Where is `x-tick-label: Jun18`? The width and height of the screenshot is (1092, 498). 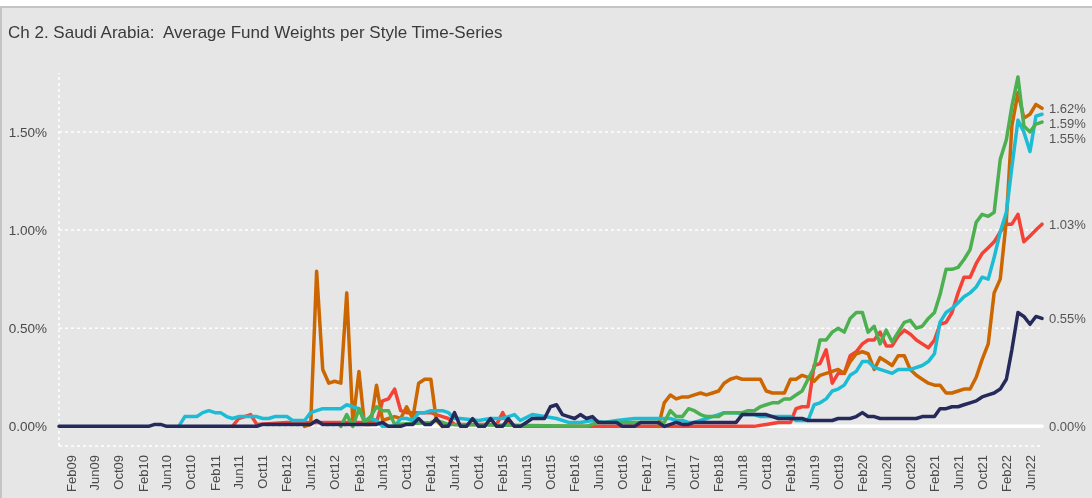 x-tick-label: Jun18 is located at coordinates (742, 473).